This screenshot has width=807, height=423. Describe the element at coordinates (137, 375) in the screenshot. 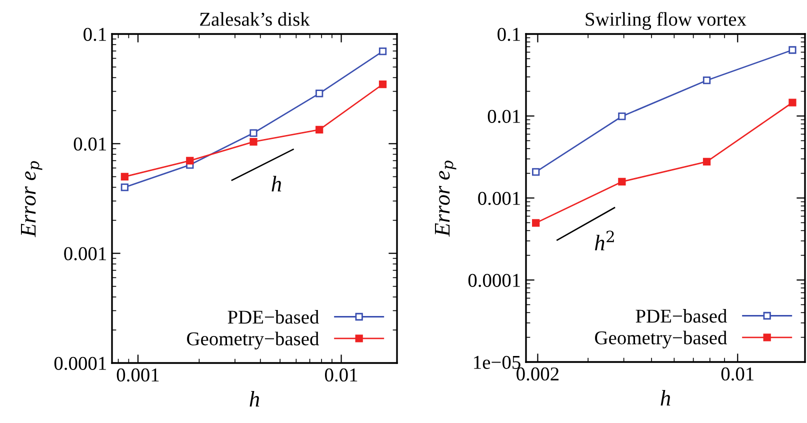

I see `x-tick-label: 0.001` at that location.